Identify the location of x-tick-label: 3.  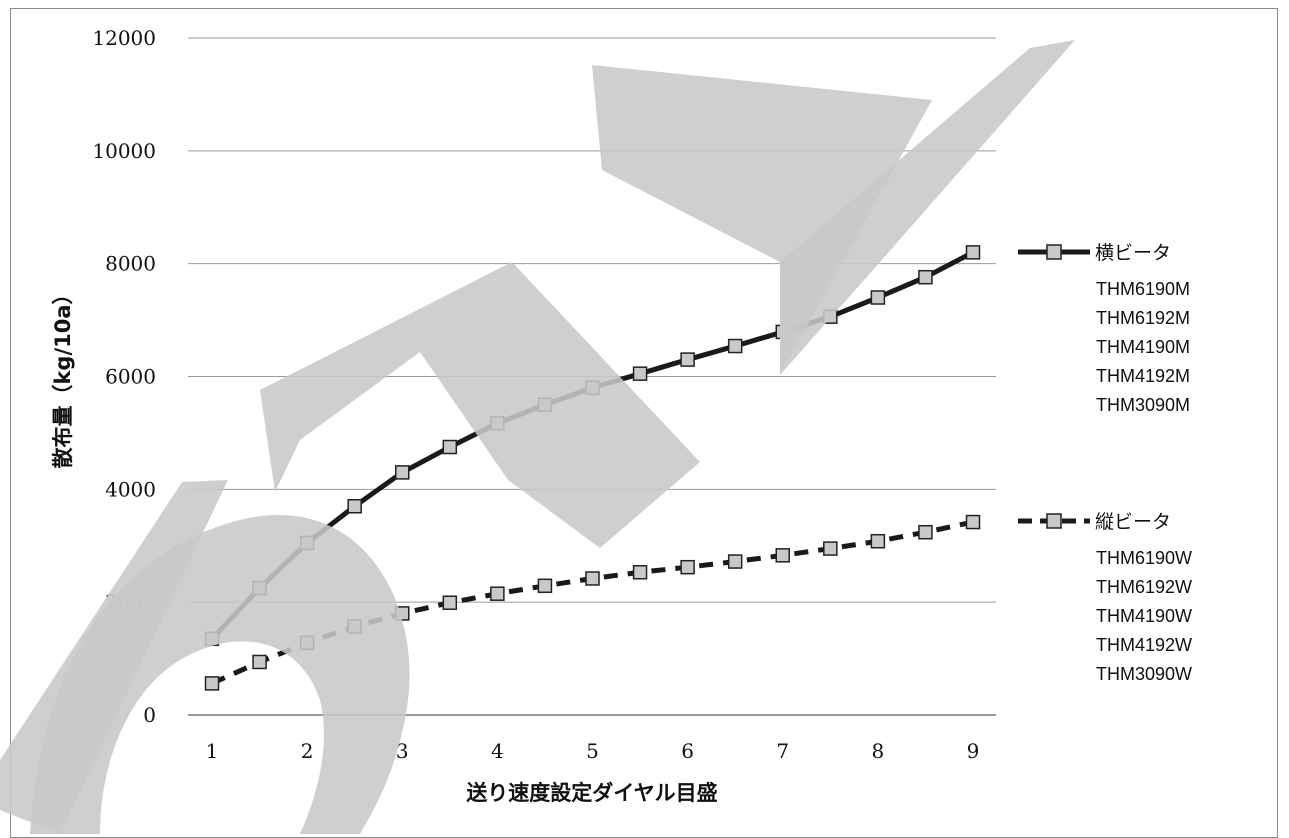
(402, 751).